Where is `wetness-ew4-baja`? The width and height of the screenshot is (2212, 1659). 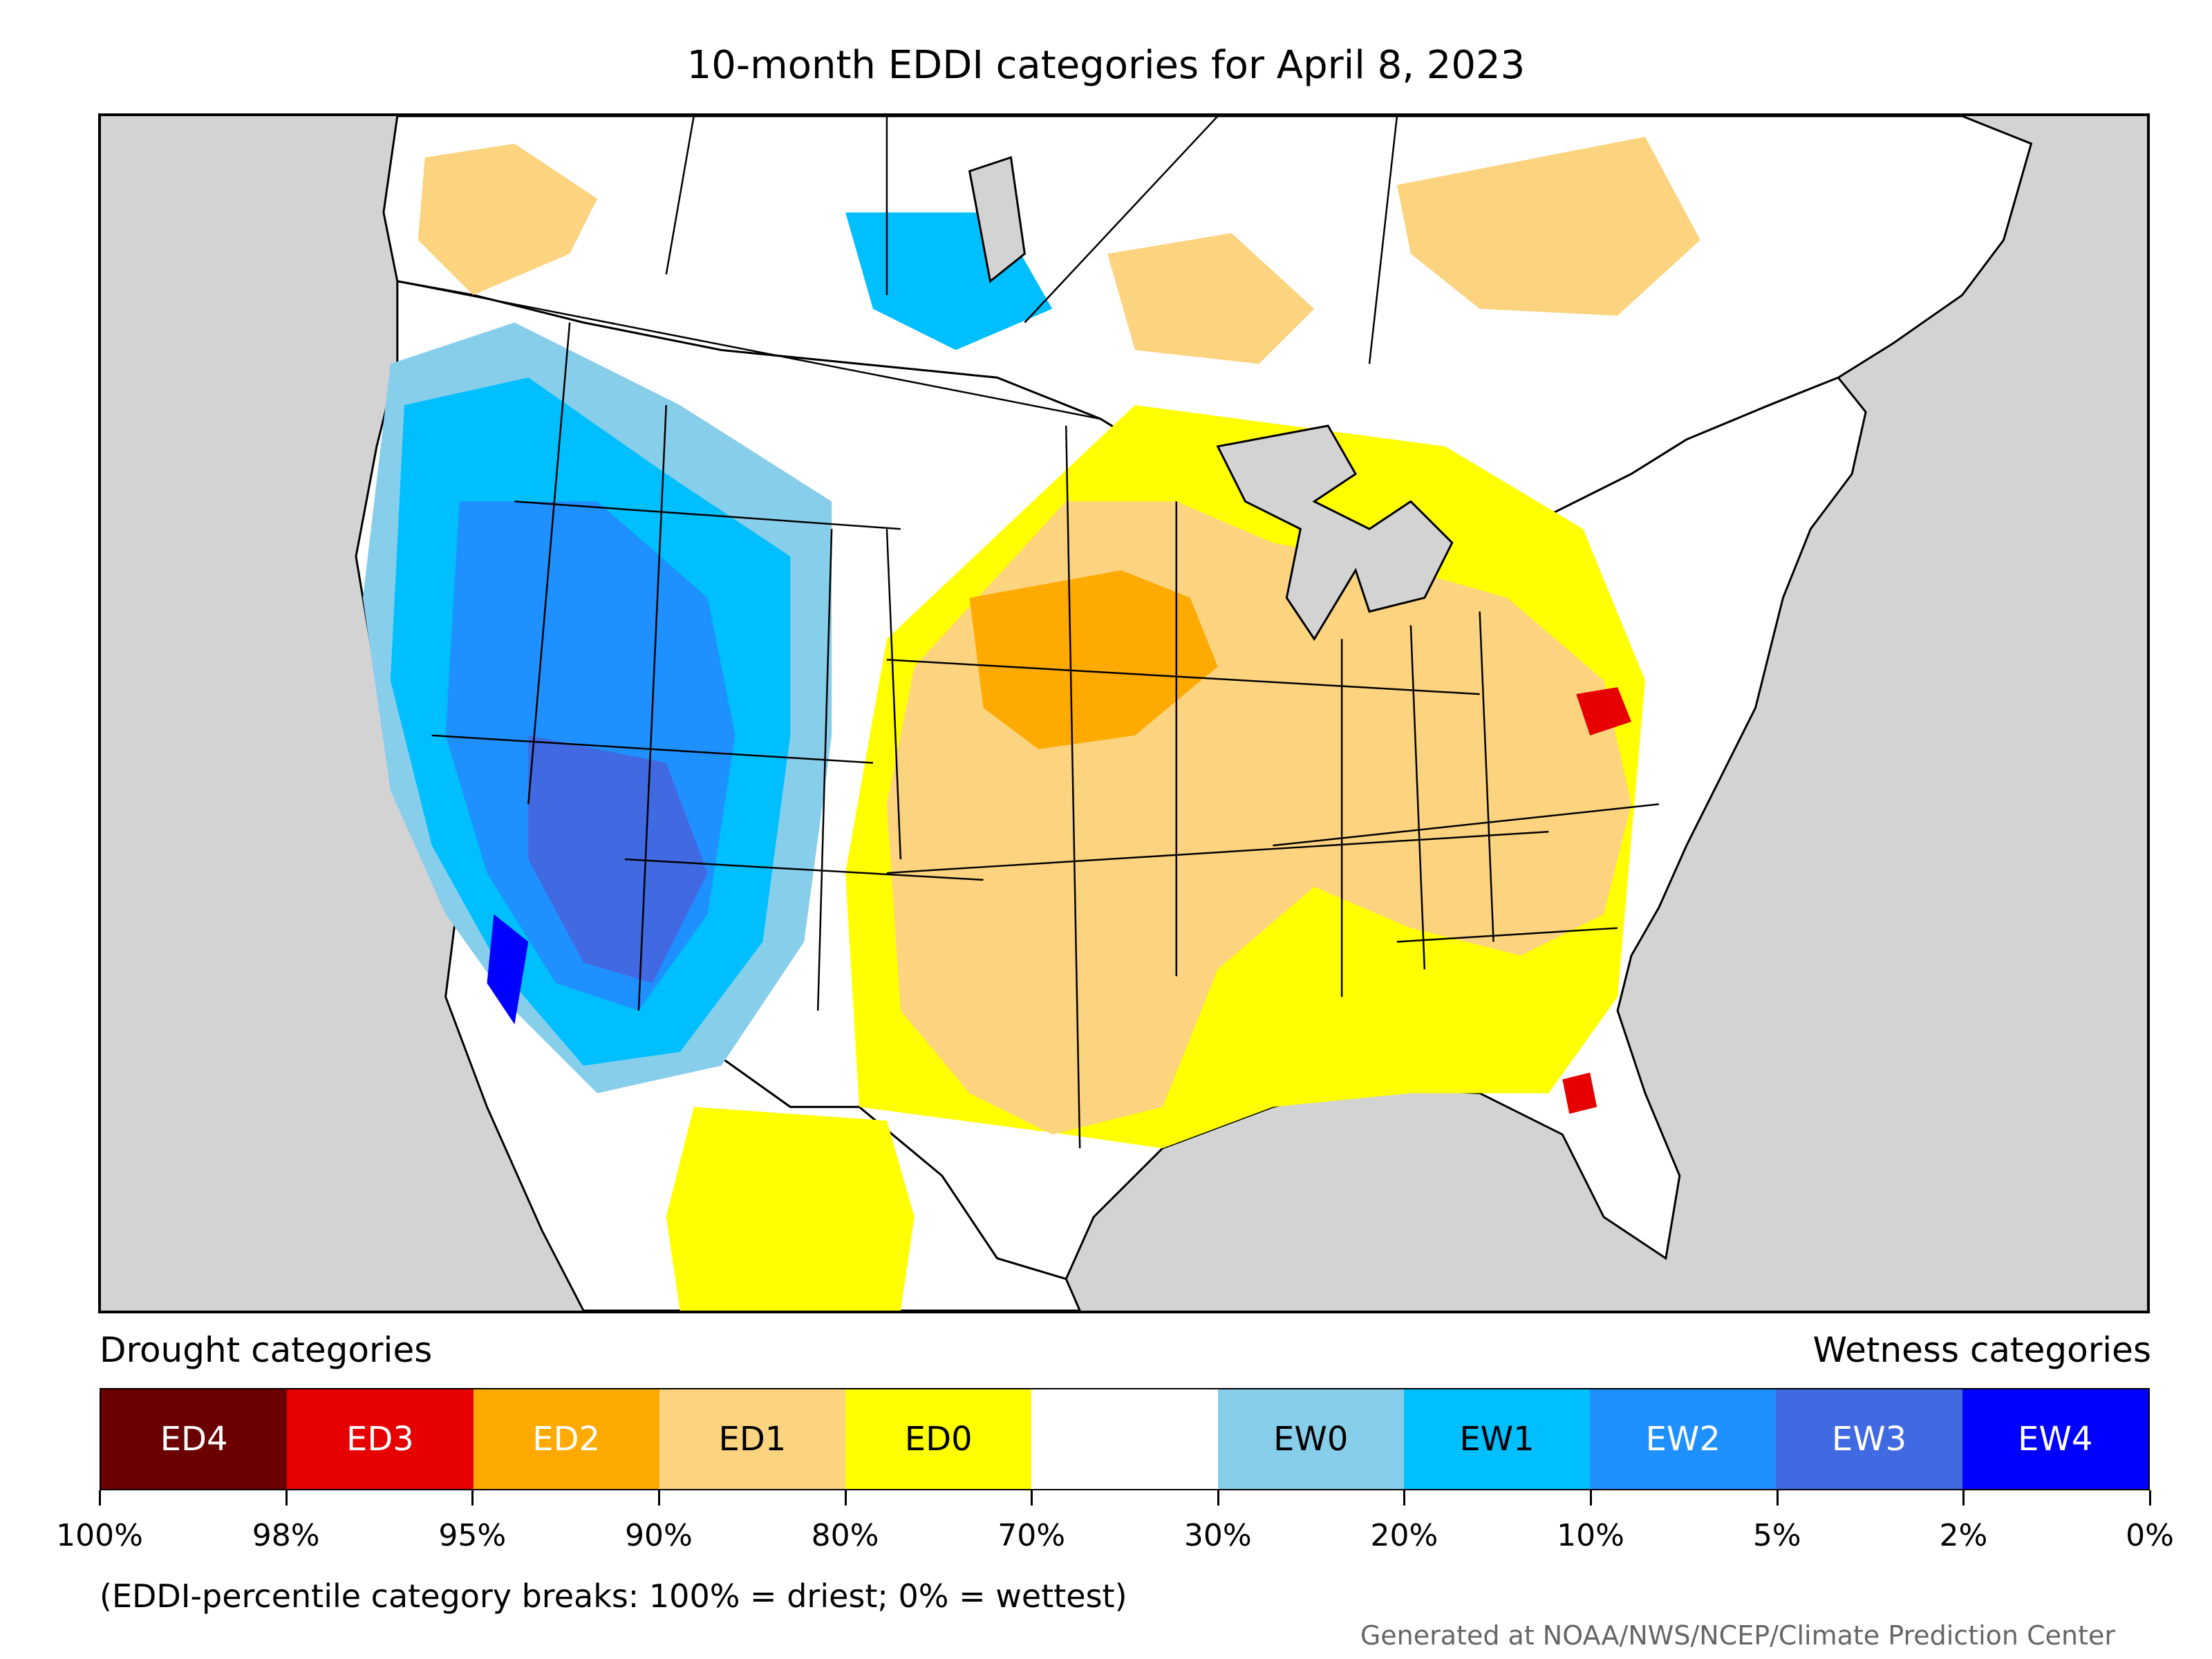
wetness-ew4-baja is located at coordinates (508, 969).